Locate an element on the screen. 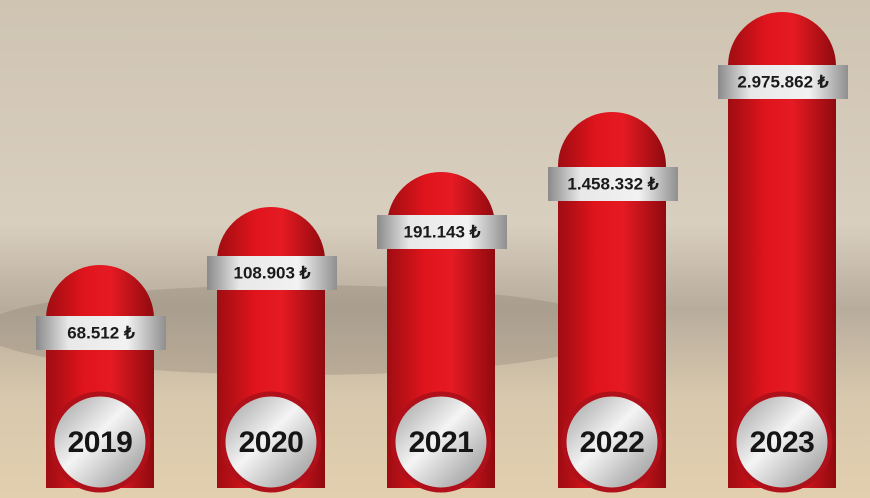 The width and height of the screenshot is (870, 498). amount-label: 68.512 ₺ is located at coordinates (101, 332).